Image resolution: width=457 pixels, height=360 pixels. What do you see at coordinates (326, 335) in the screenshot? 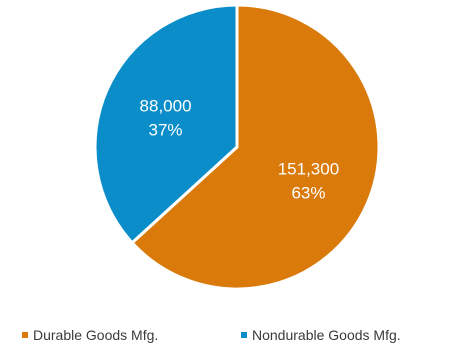
I see `legend-label-nondurable-goods: Nondurable Goods Mfg.` at bounding box center [326, 335].